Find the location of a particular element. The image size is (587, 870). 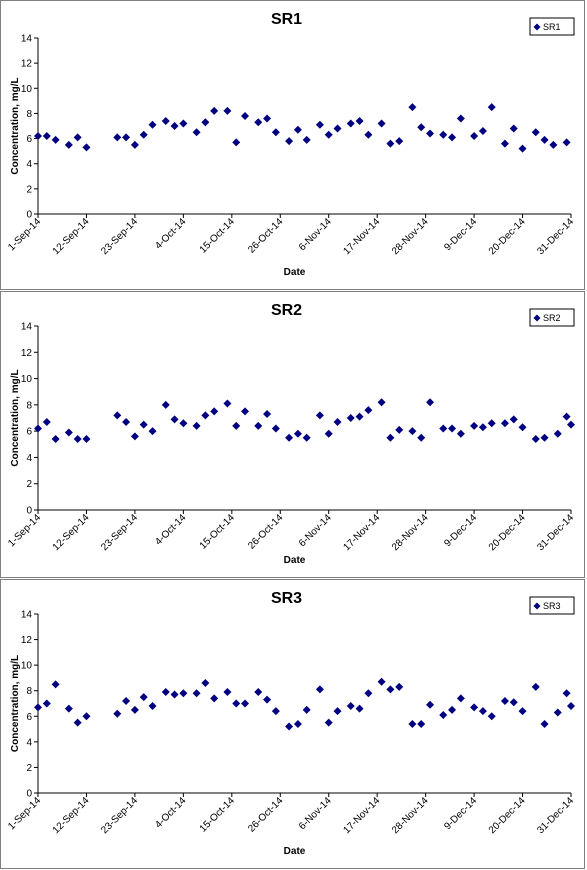

legend: SR2 is located at coordinates (552, 317).